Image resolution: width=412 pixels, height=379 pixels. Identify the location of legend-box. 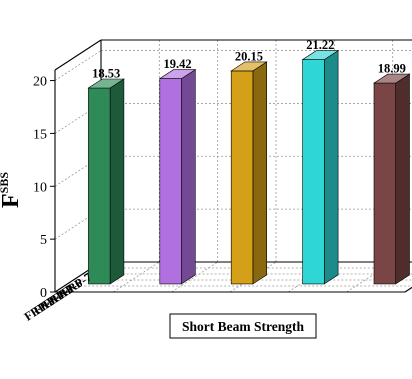
(243, 326).